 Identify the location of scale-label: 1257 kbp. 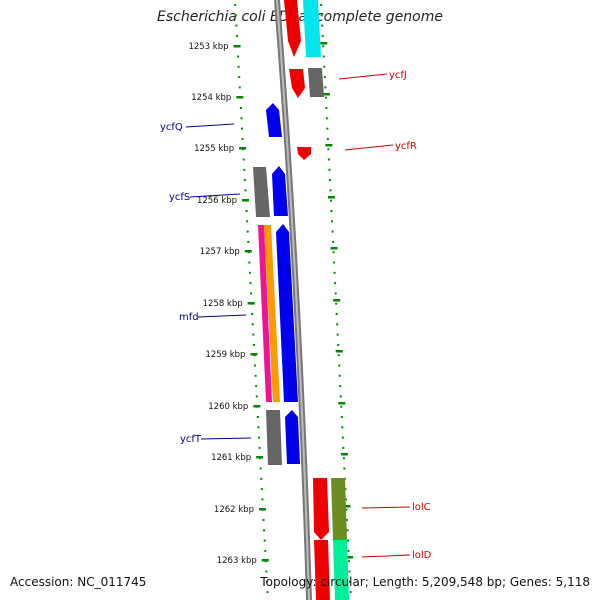
(220, 252).